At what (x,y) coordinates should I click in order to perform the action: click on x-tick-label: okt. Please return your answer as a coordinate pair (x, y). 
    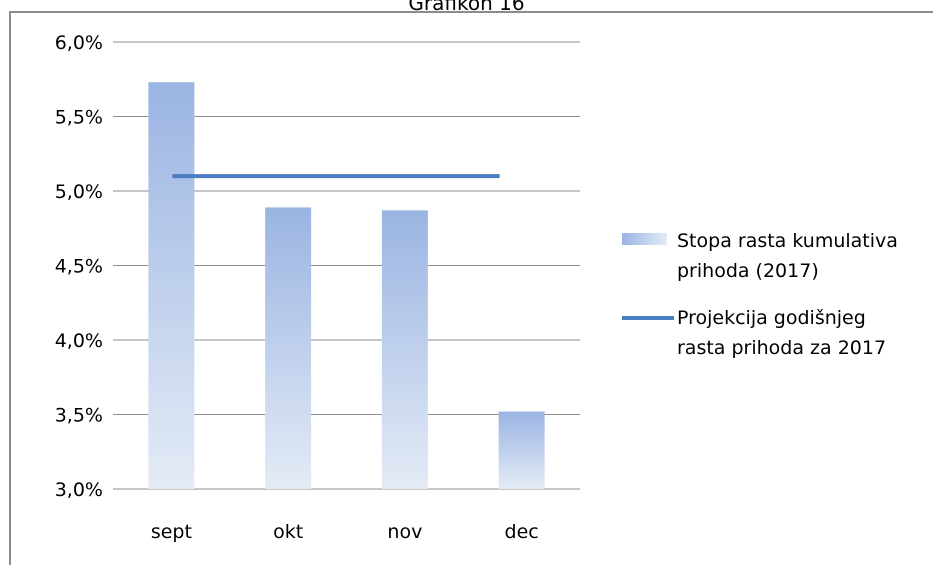
    Looking at the image, I should click on (288, 532).